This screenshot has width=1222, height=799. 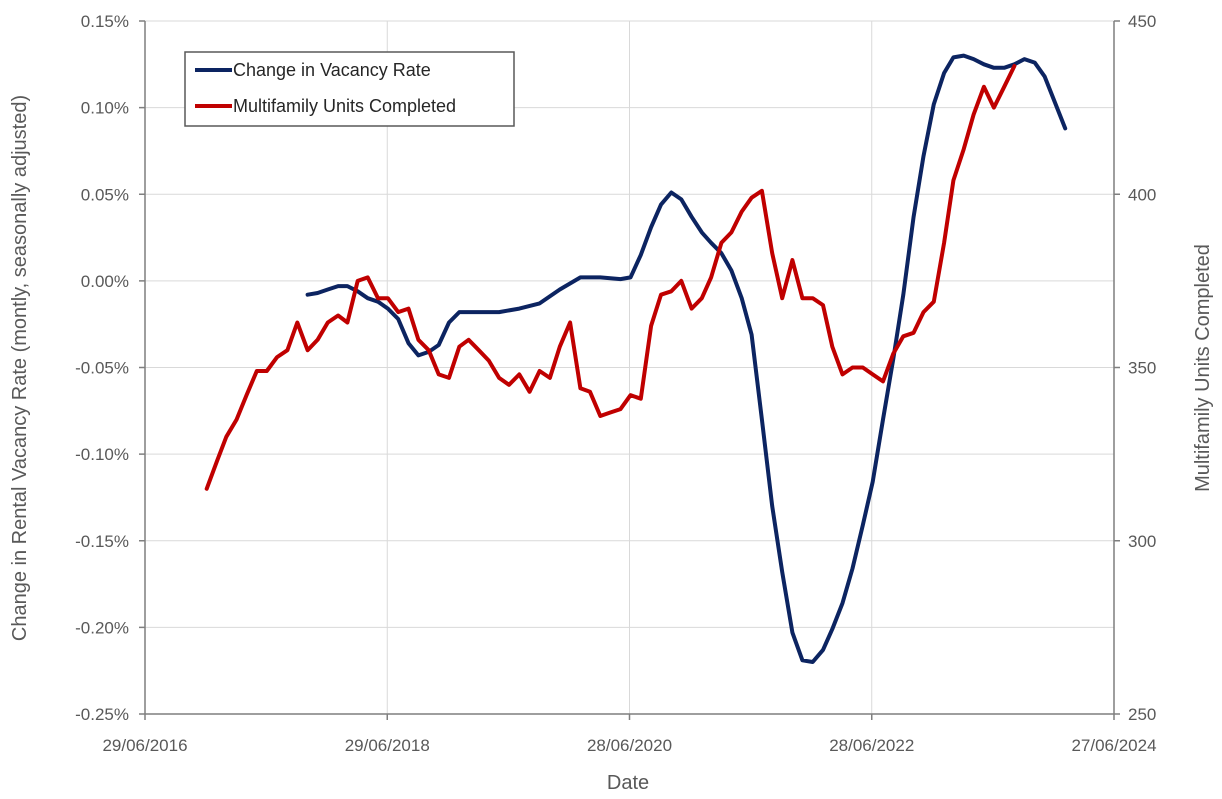 I want to click on x-tick-label: 28/06/2022, so click(x=871, y=745).